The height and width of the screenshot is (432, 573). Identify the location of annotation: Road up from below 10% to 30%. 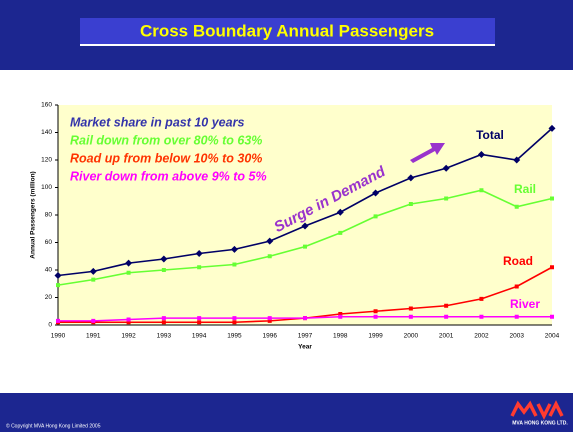
(166, 158).